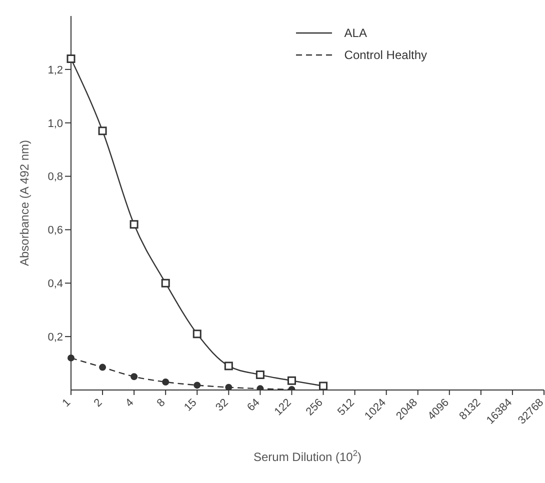 The height and width of the screenshot is (483, 545). I want to click on x-tick-label: 2, so click(98, 403).